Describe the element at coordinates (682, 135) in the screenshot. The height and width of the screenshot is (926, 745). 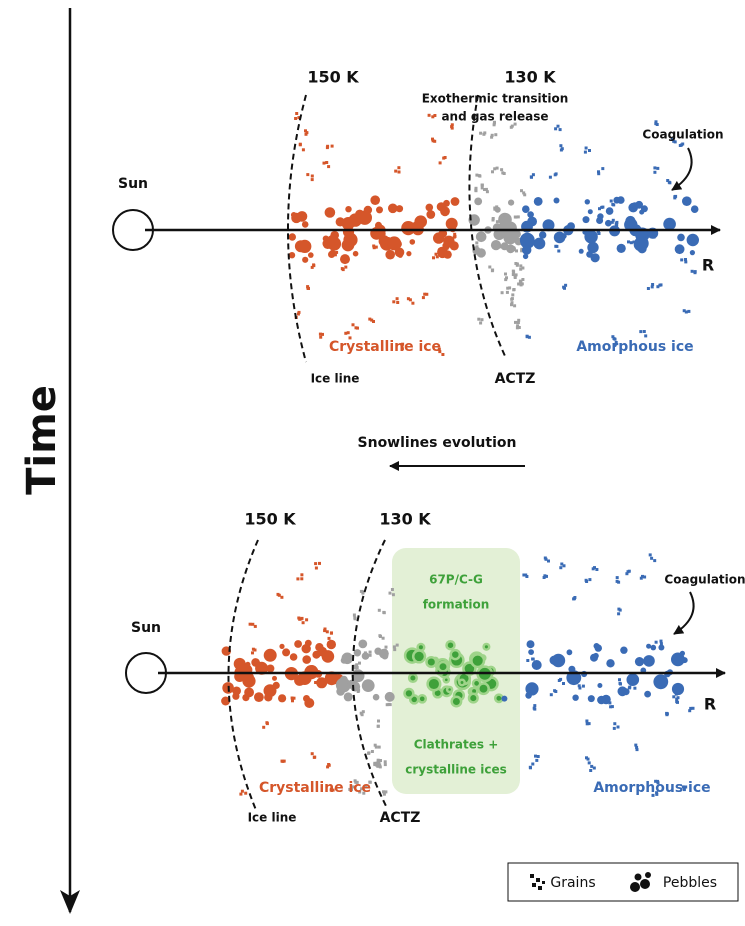
I see `coagulation-label: Coagulation` at that location.